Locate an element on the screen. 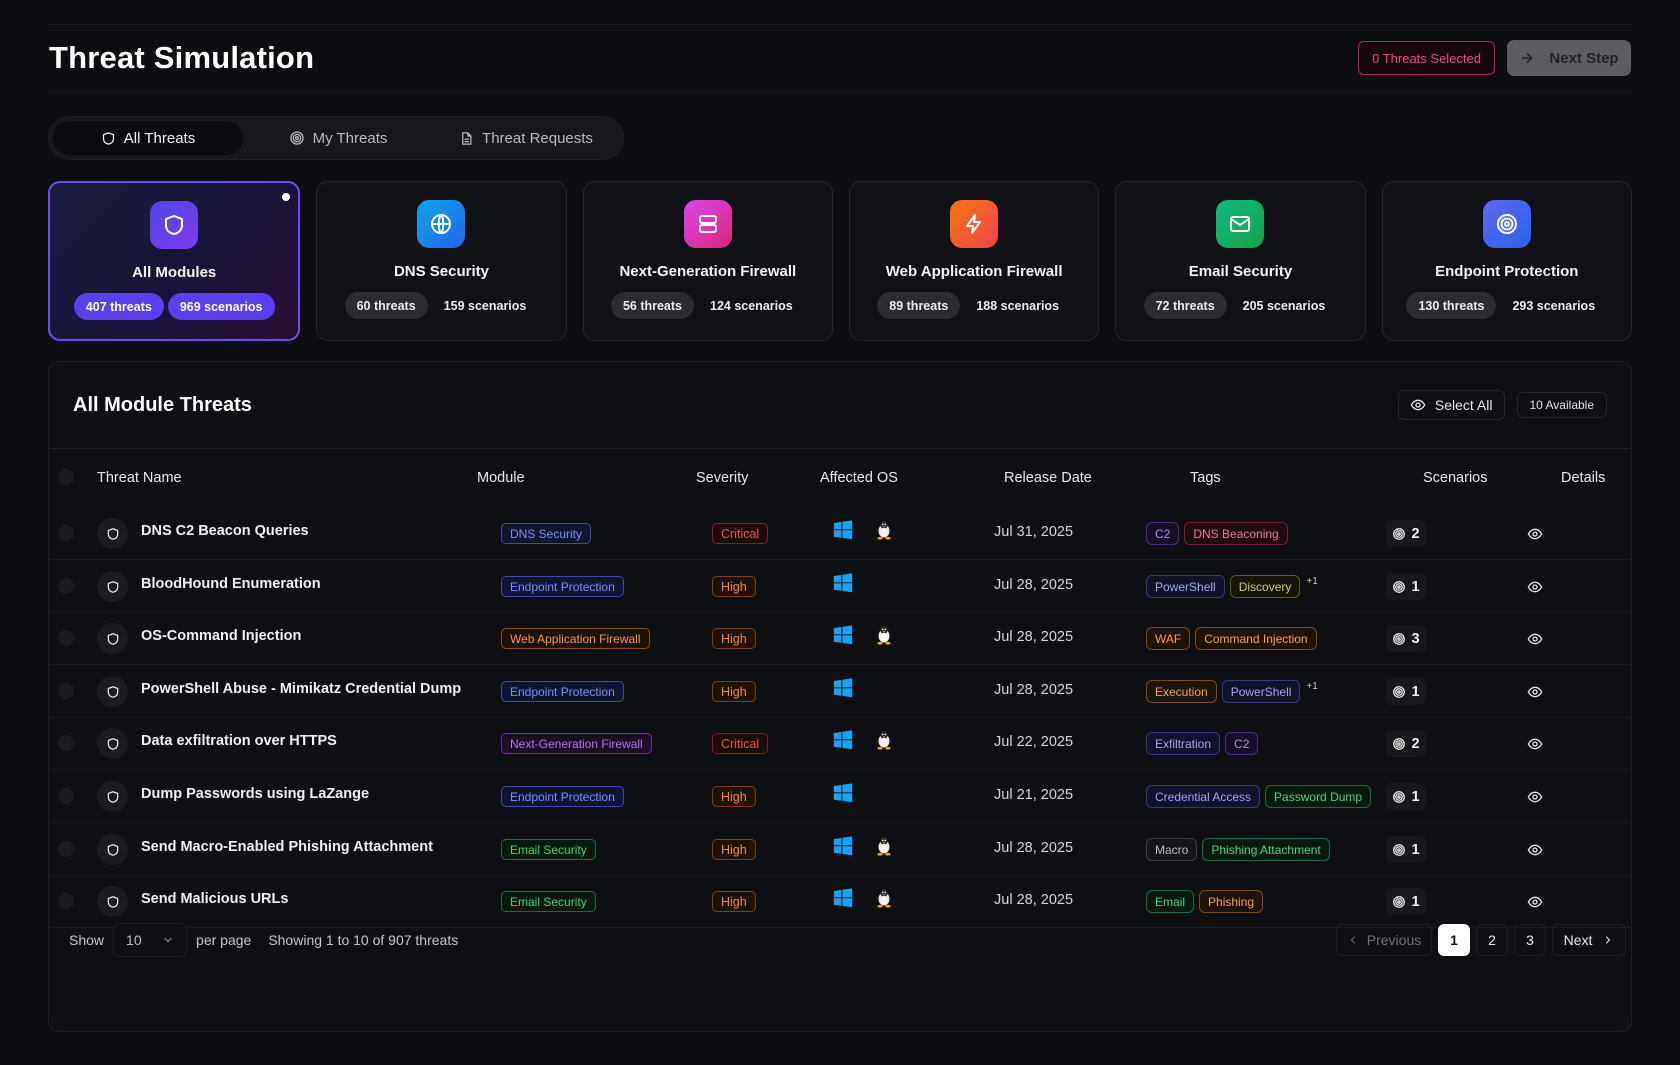 This screenshot has width=1680, height=1065. module-icon-tile is located at coordinates (1506, 224).